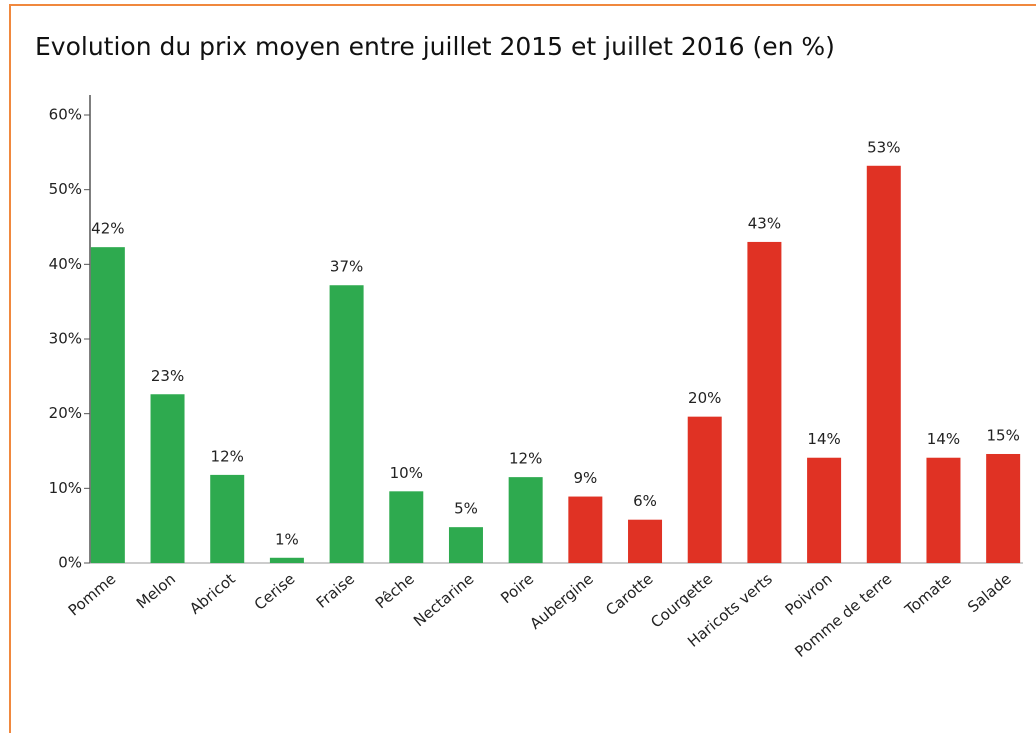 This screenshot has height=733, width=1036. Describe the element at coordinates (406, 473) in the screenshot. I see `value-label: 10%` at that location.